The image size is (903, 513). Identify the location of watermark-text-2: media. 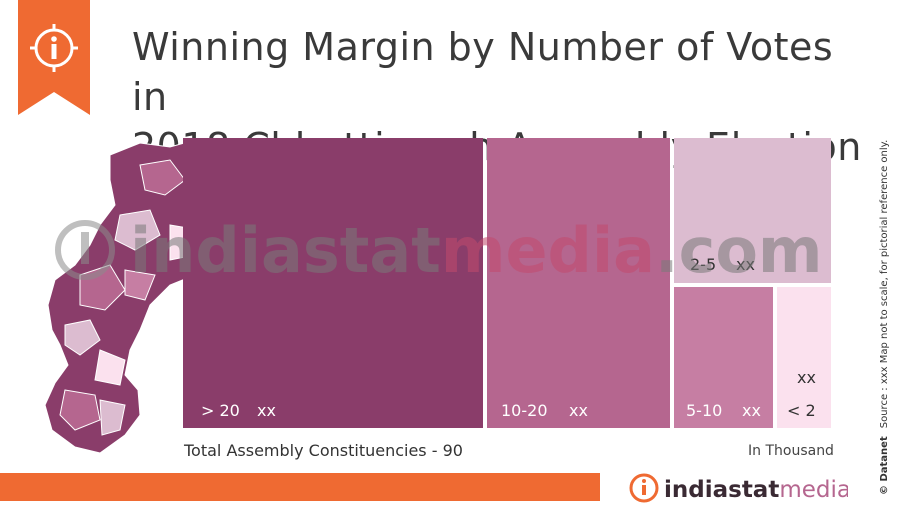
(548, 250).